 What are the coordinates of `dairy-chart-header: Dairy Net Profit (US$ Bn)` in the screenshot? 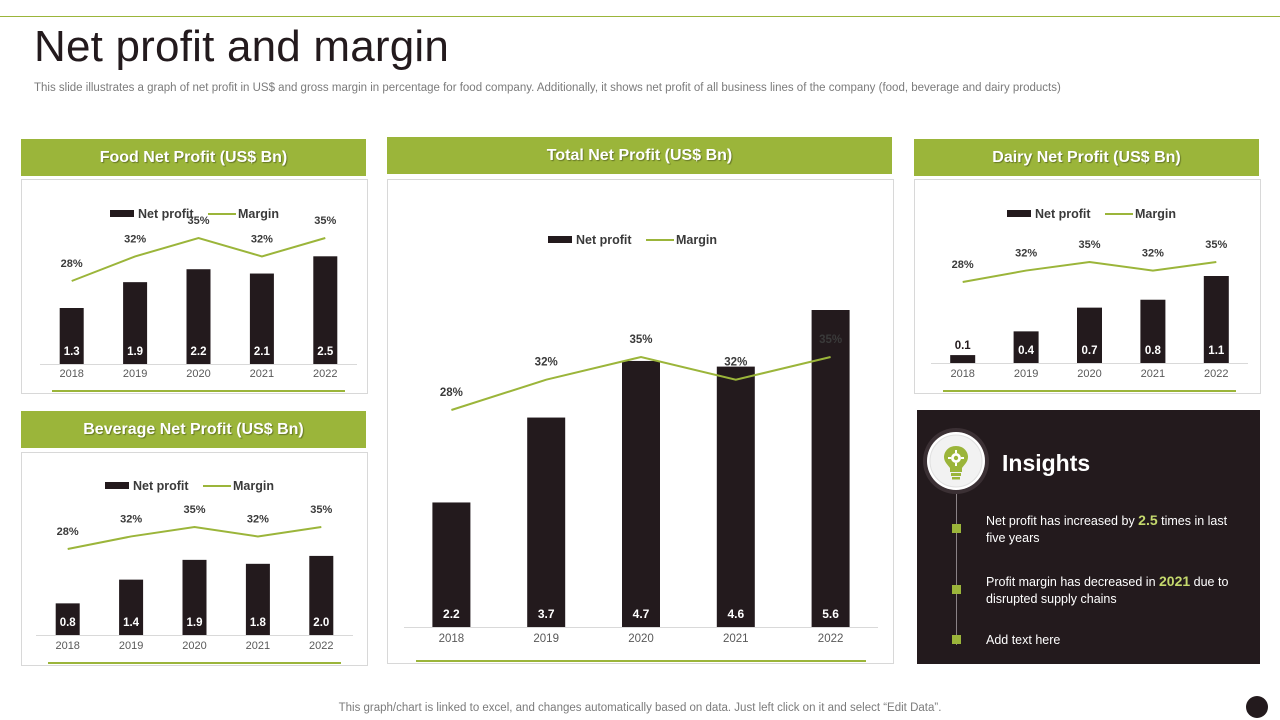 It's located at (1086, 157).